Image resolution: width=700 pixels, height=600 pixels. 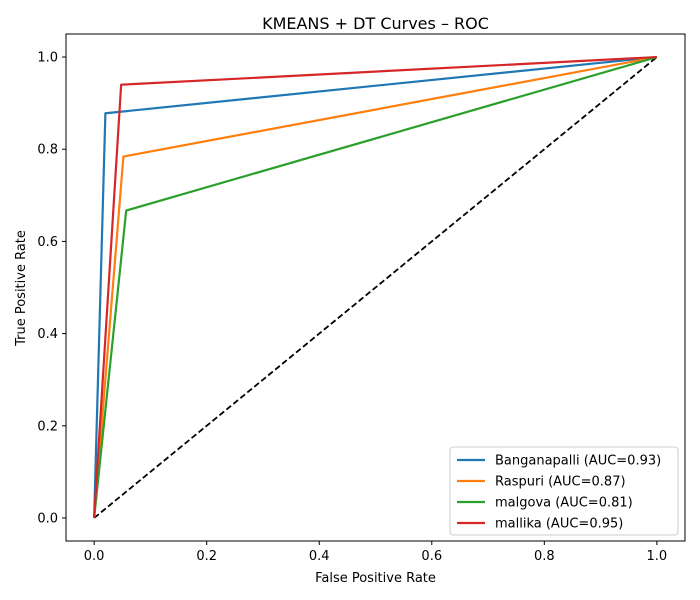 What do you see at coordinates (431, 556) in the screenshot?
I see `x-tick-label: 0.6` at bounding box center [431, 556].